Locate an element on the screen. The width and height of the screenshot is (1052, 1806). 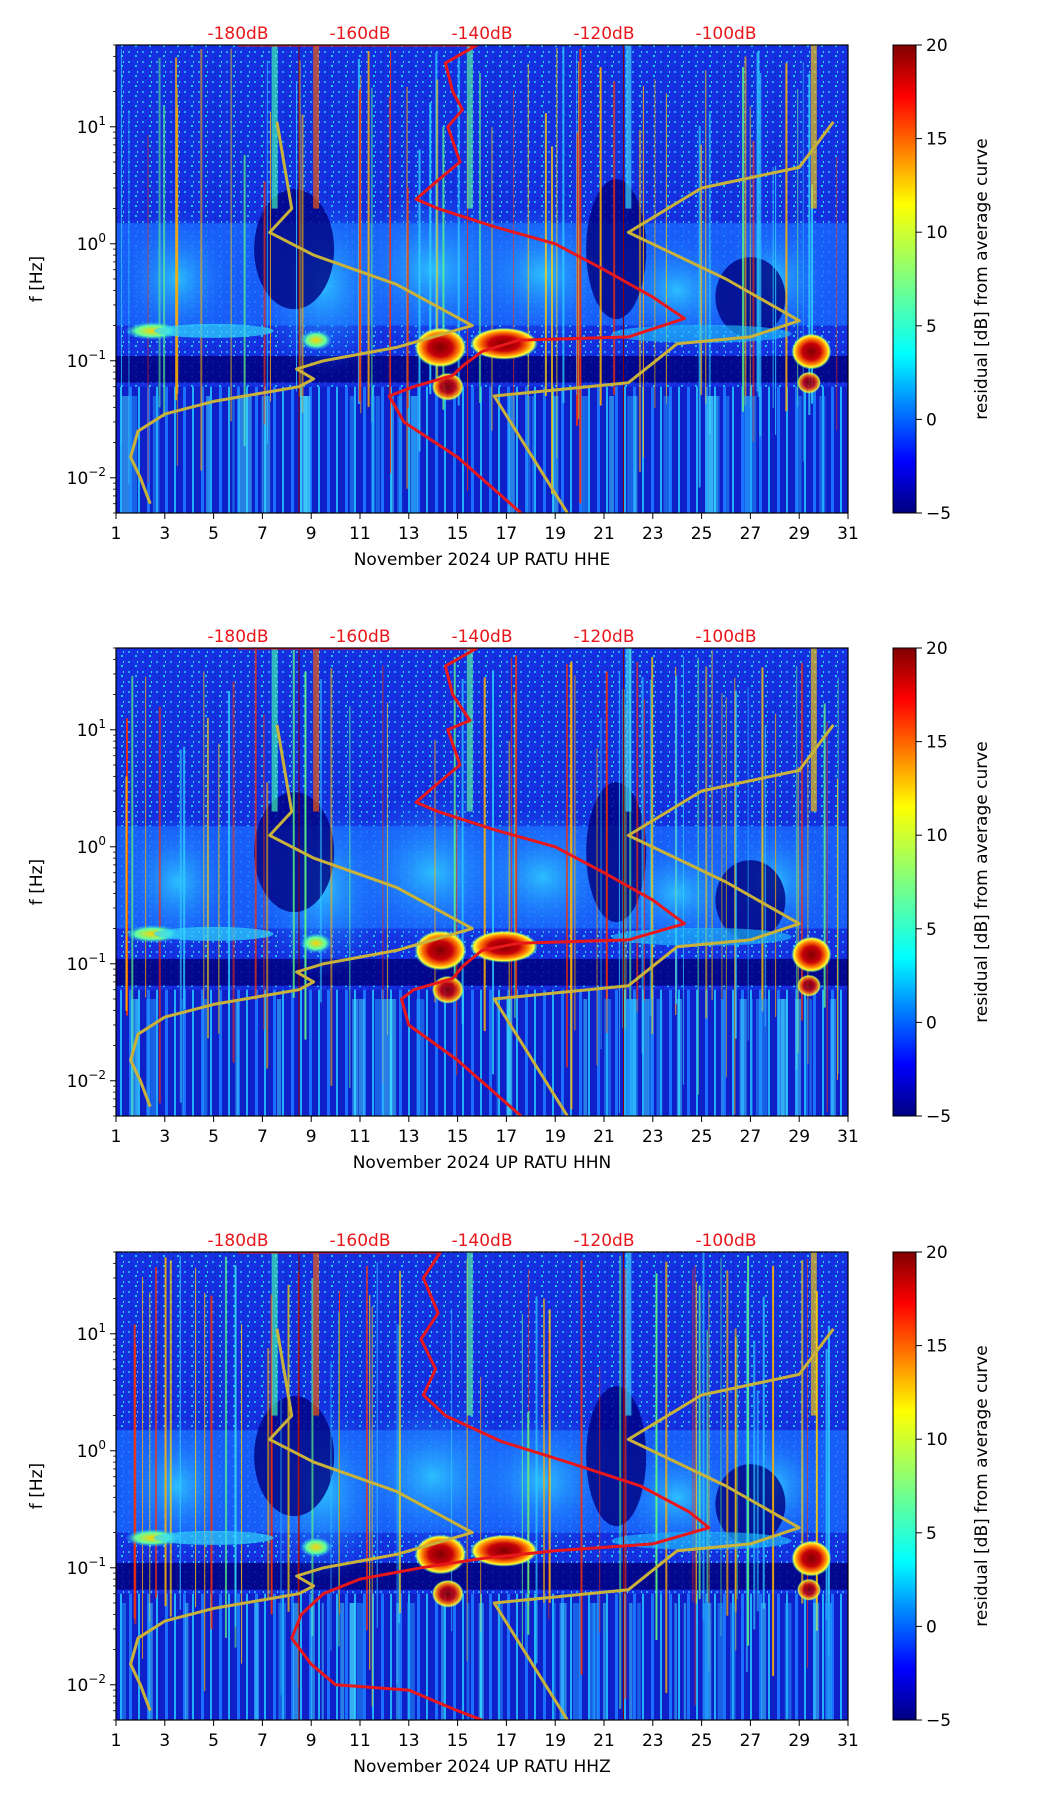
median-psd-curve is located at coordinates (462, 882).